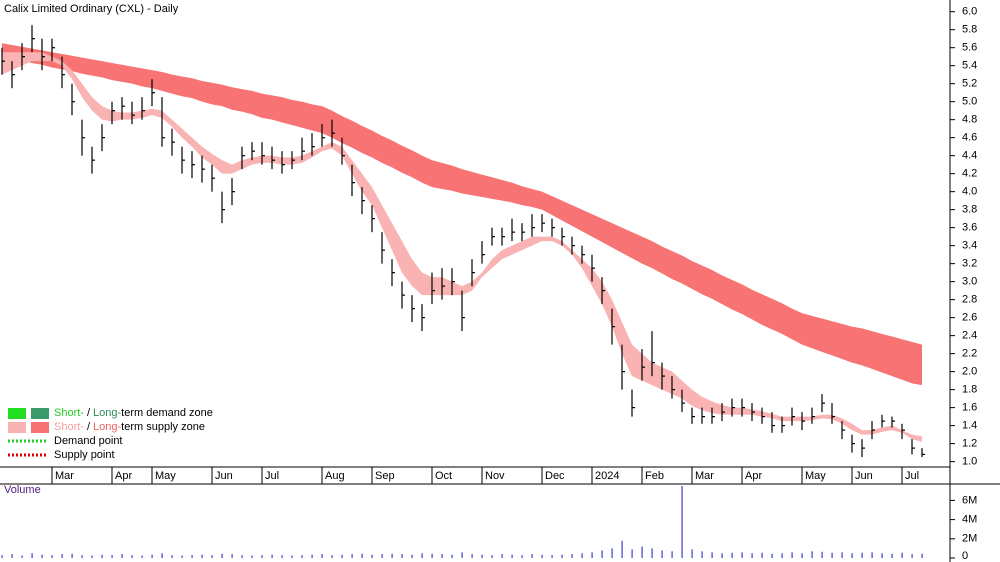 This screenshot has width=1000, height=562. Describe the element at coordinates (969, 539) in the screenshot. I see `volume-tick-label: 2M` at that location.